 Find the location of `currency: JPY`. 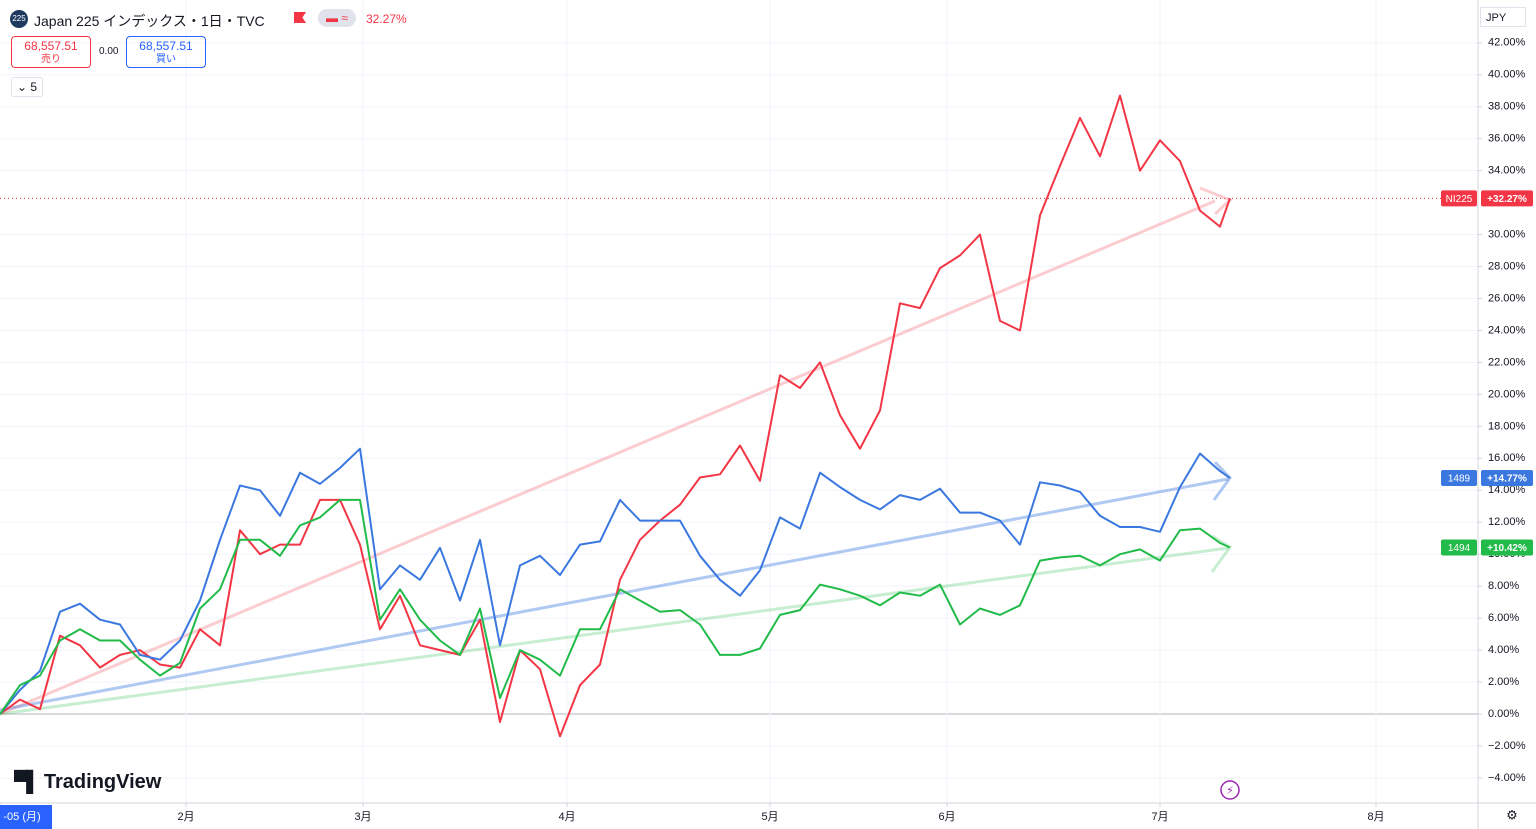

currency: JPY is located at coordinates (1503, 17).